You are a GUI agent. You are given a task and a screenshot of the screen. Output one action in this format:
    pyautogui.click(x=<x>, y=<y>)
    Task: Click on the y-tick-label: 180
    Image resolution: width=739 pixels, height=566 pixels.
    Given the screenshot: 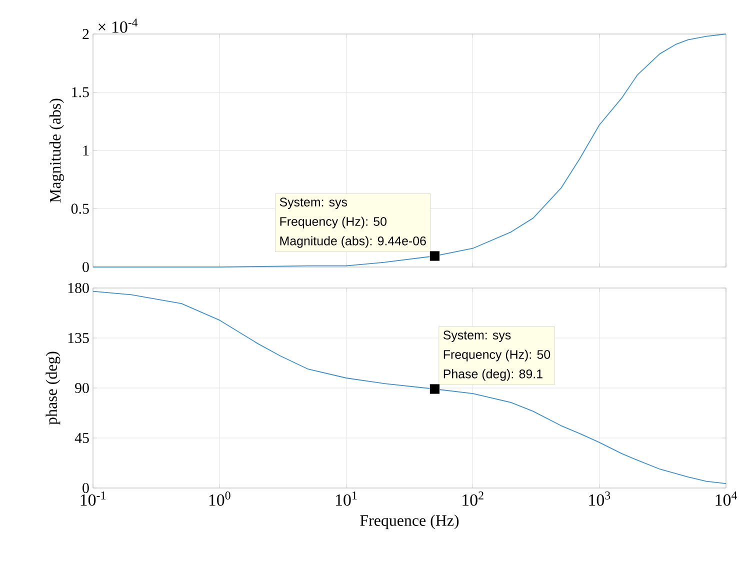 What is the action you would take?
    pyautogui.click(x=78, y=288)
    